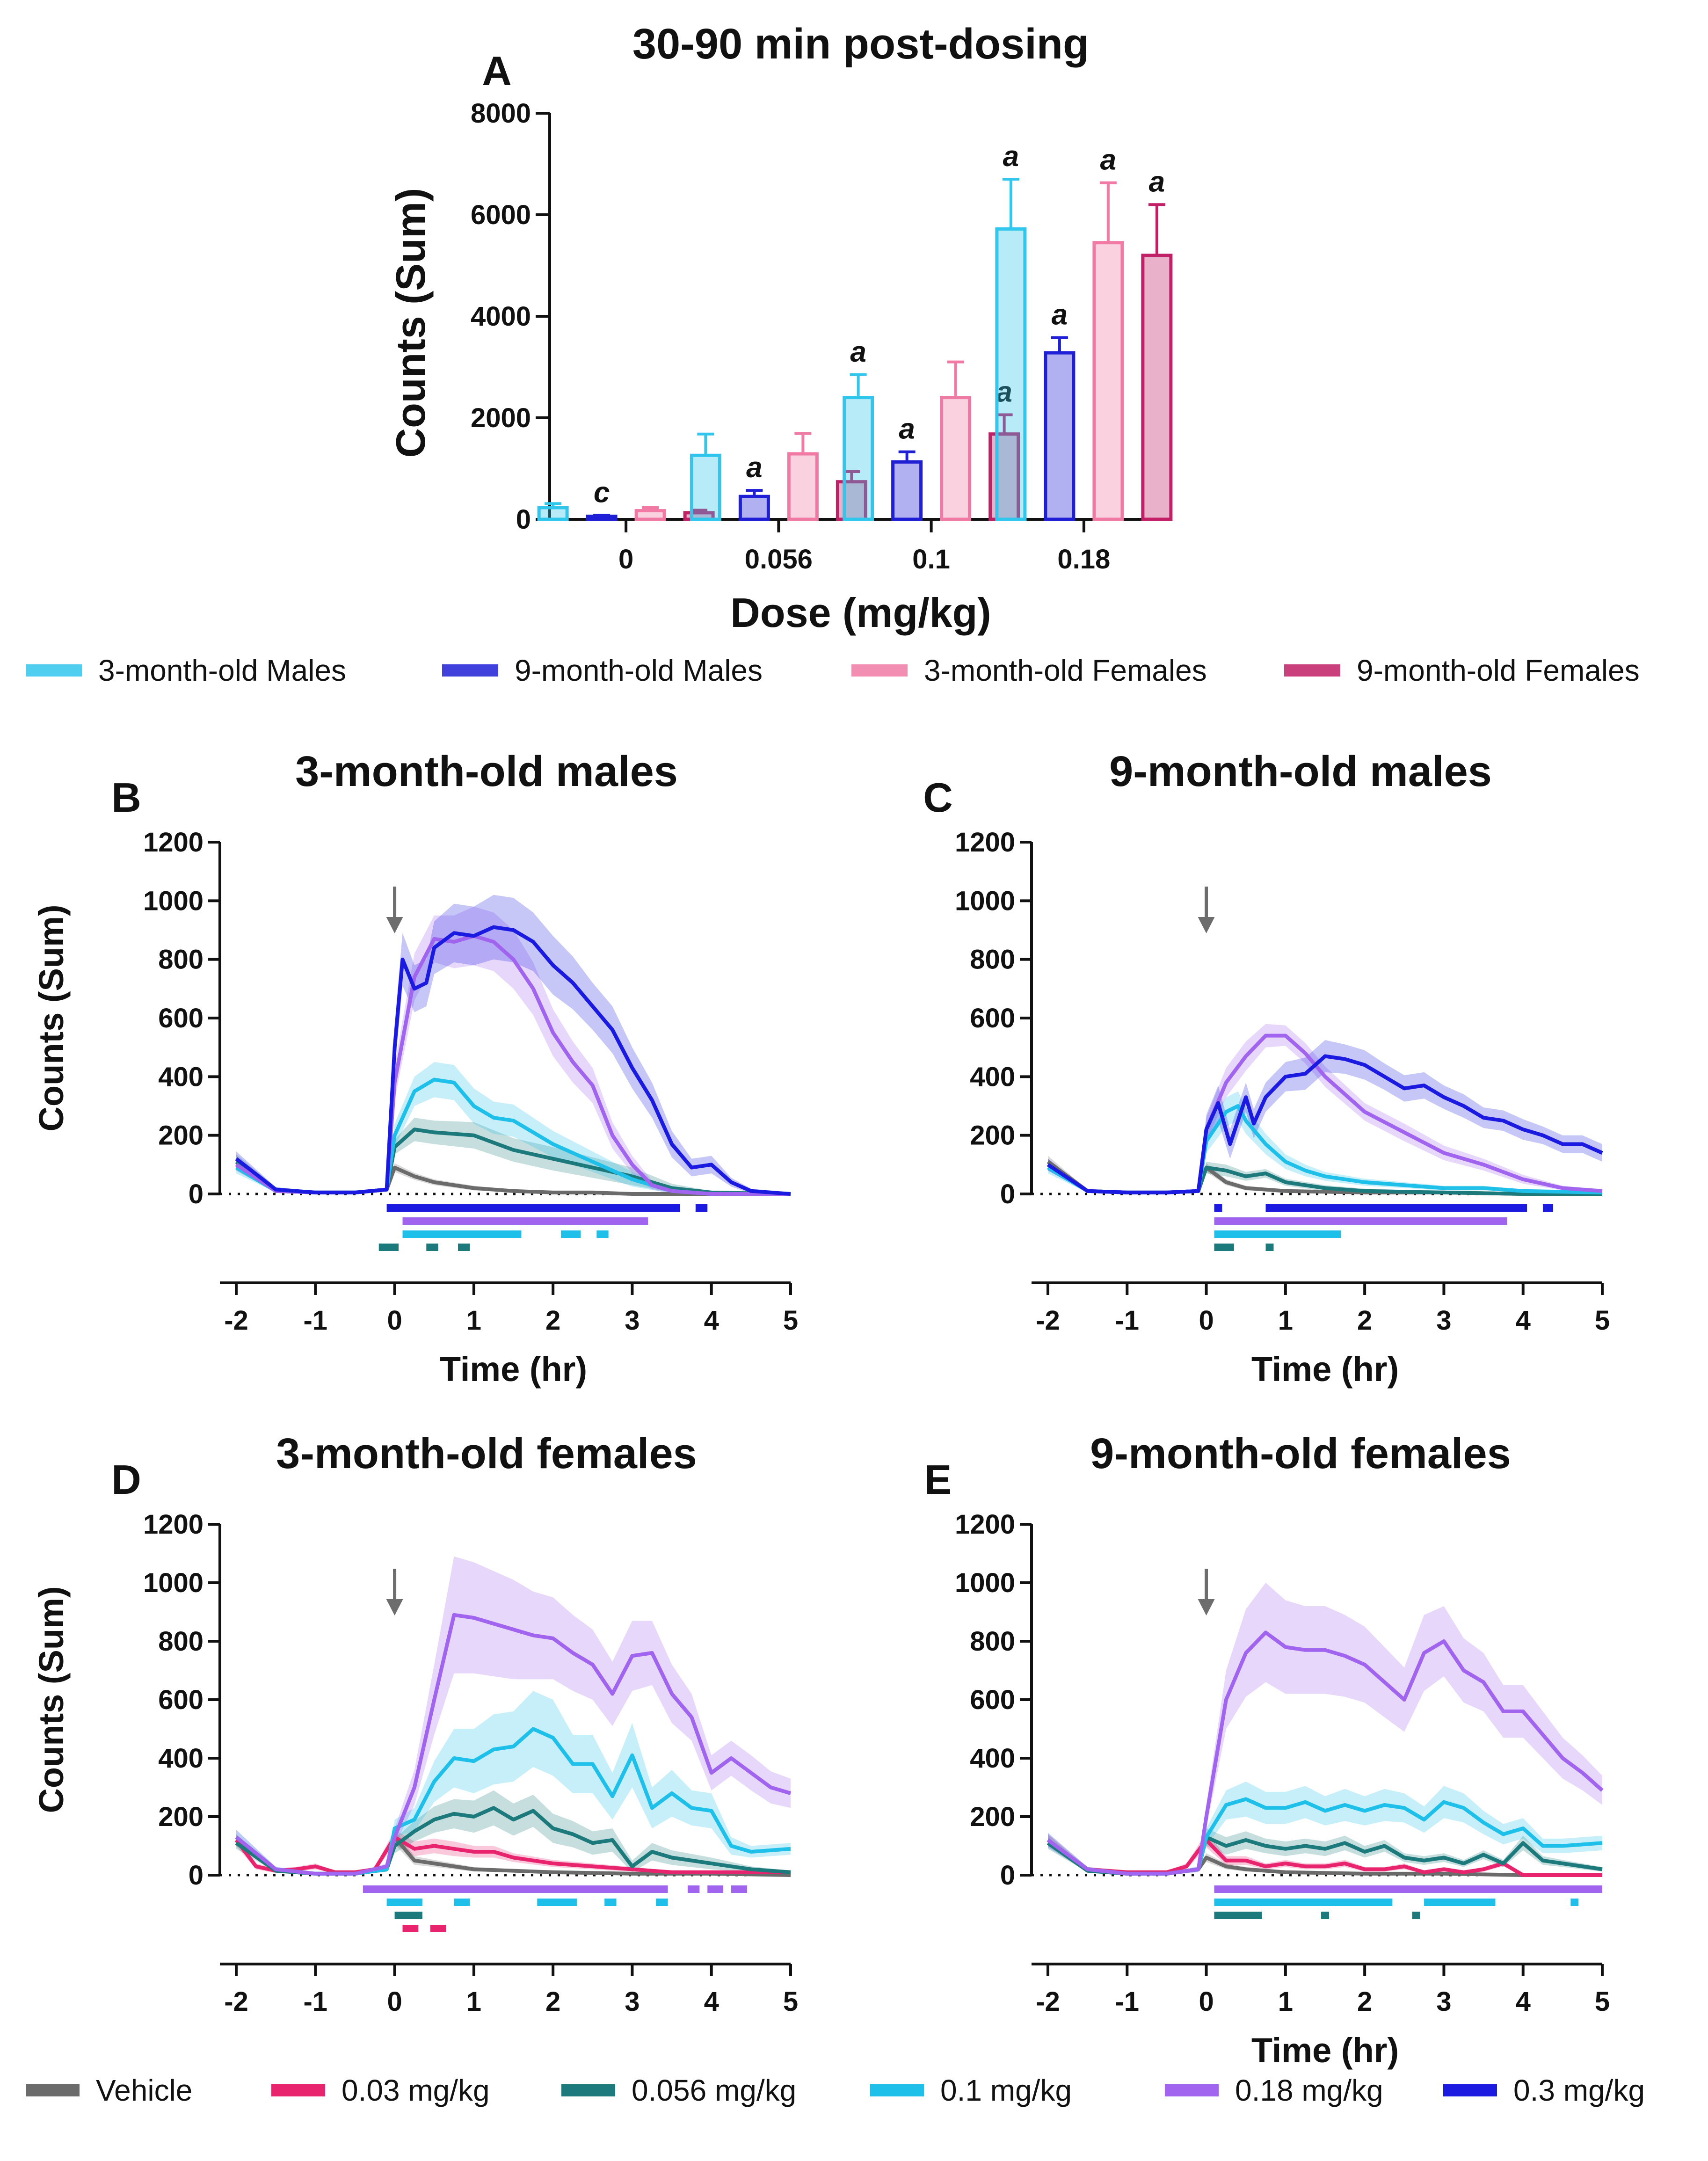  Describe the element at coordinates (790, 1320) in the screenshot. I see `panel-b-xtick-label: 5` at that location.